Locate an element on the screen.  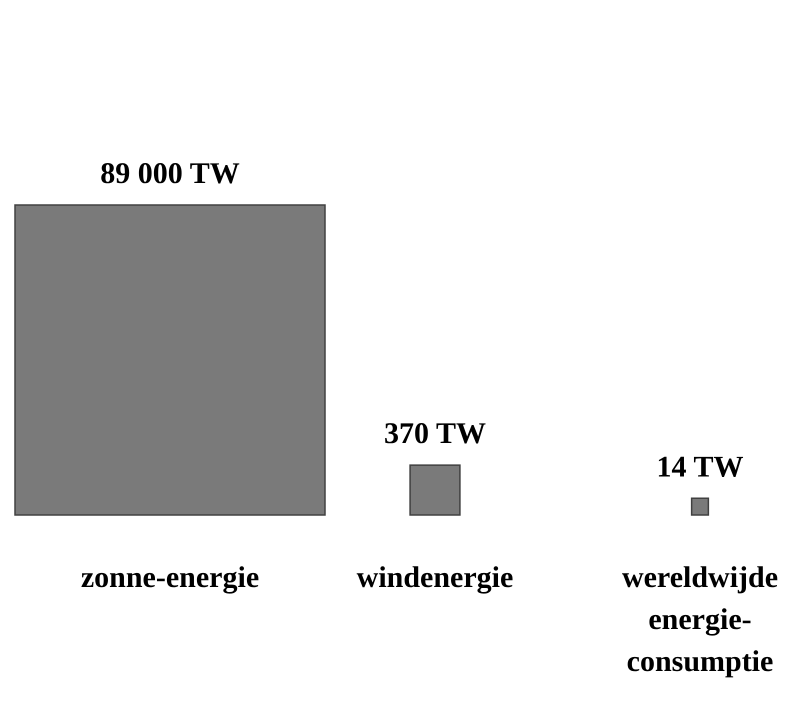
data-label: 14 TW is located at coordinates (700, 467).